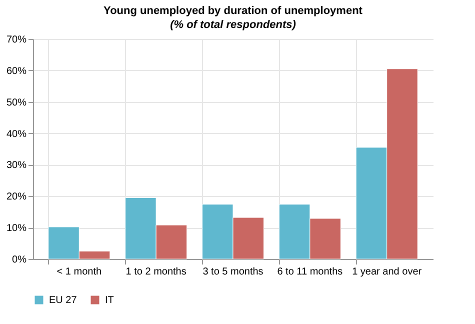 This screenshot has width=475, height=324. What do you see at coordinates (16, 71) in the screenshot?
I see `y-tick-label: 60%` at bounding box center [16, 71].